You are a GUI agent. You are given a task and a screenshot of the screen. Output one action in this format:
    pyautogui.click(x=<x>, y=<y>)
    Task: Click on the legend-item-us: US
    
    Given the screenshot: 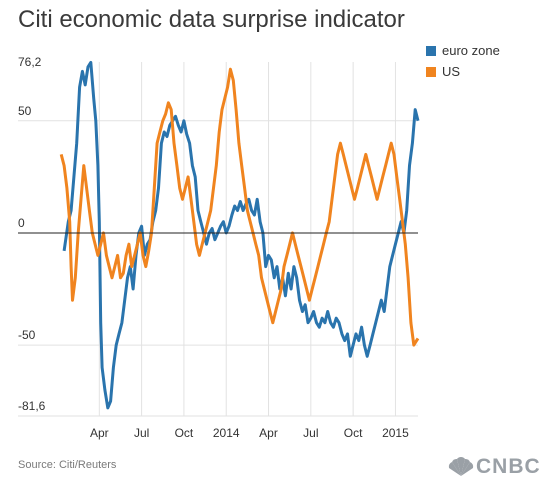 What is the action you would take?
    pyautogui.click(x=463, y=71)
    